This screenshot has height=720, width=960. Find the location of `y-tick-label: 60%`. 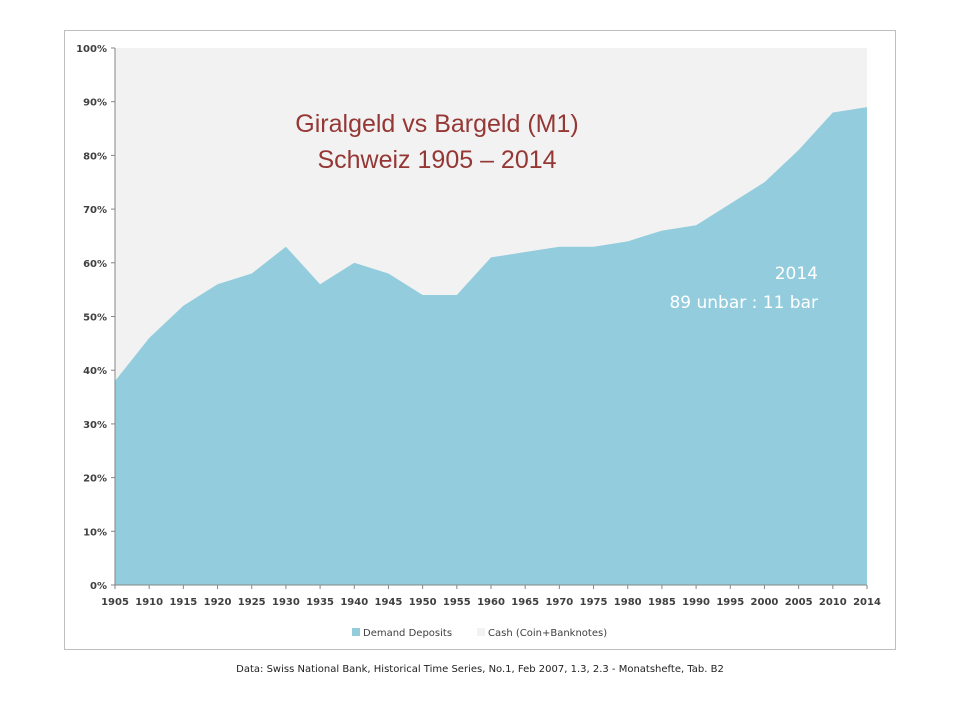

y-tick-label: 60% is located at coordinates (95, 264).